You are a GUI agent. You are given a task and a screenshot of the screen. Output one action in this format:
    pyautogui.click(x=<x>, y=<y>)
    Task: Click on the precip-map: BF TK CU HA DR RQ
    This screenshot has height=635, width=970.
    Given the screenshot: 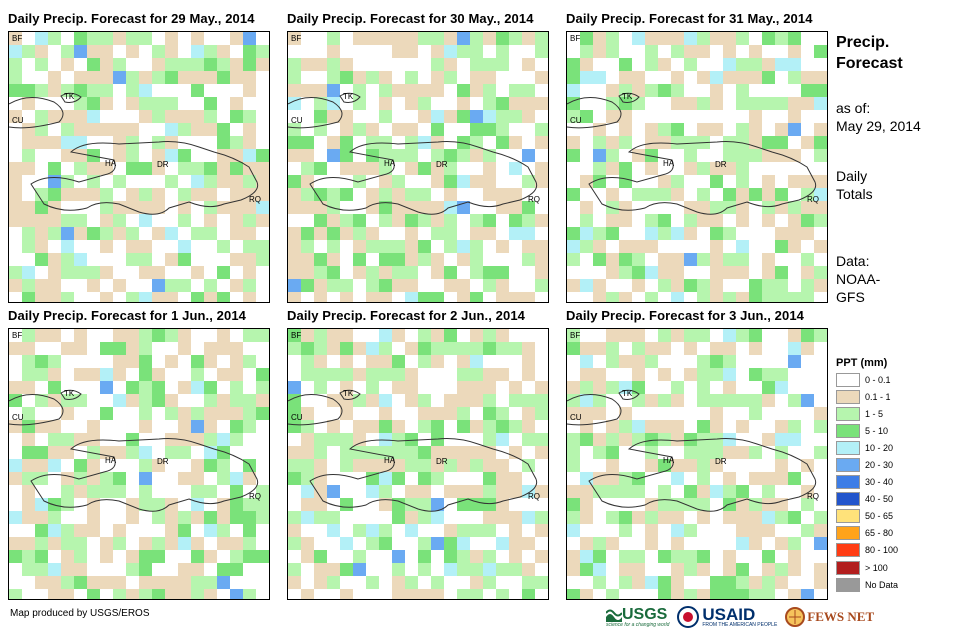 What is the action you would take?
    pyautogui.click(x=697, y=167)
    